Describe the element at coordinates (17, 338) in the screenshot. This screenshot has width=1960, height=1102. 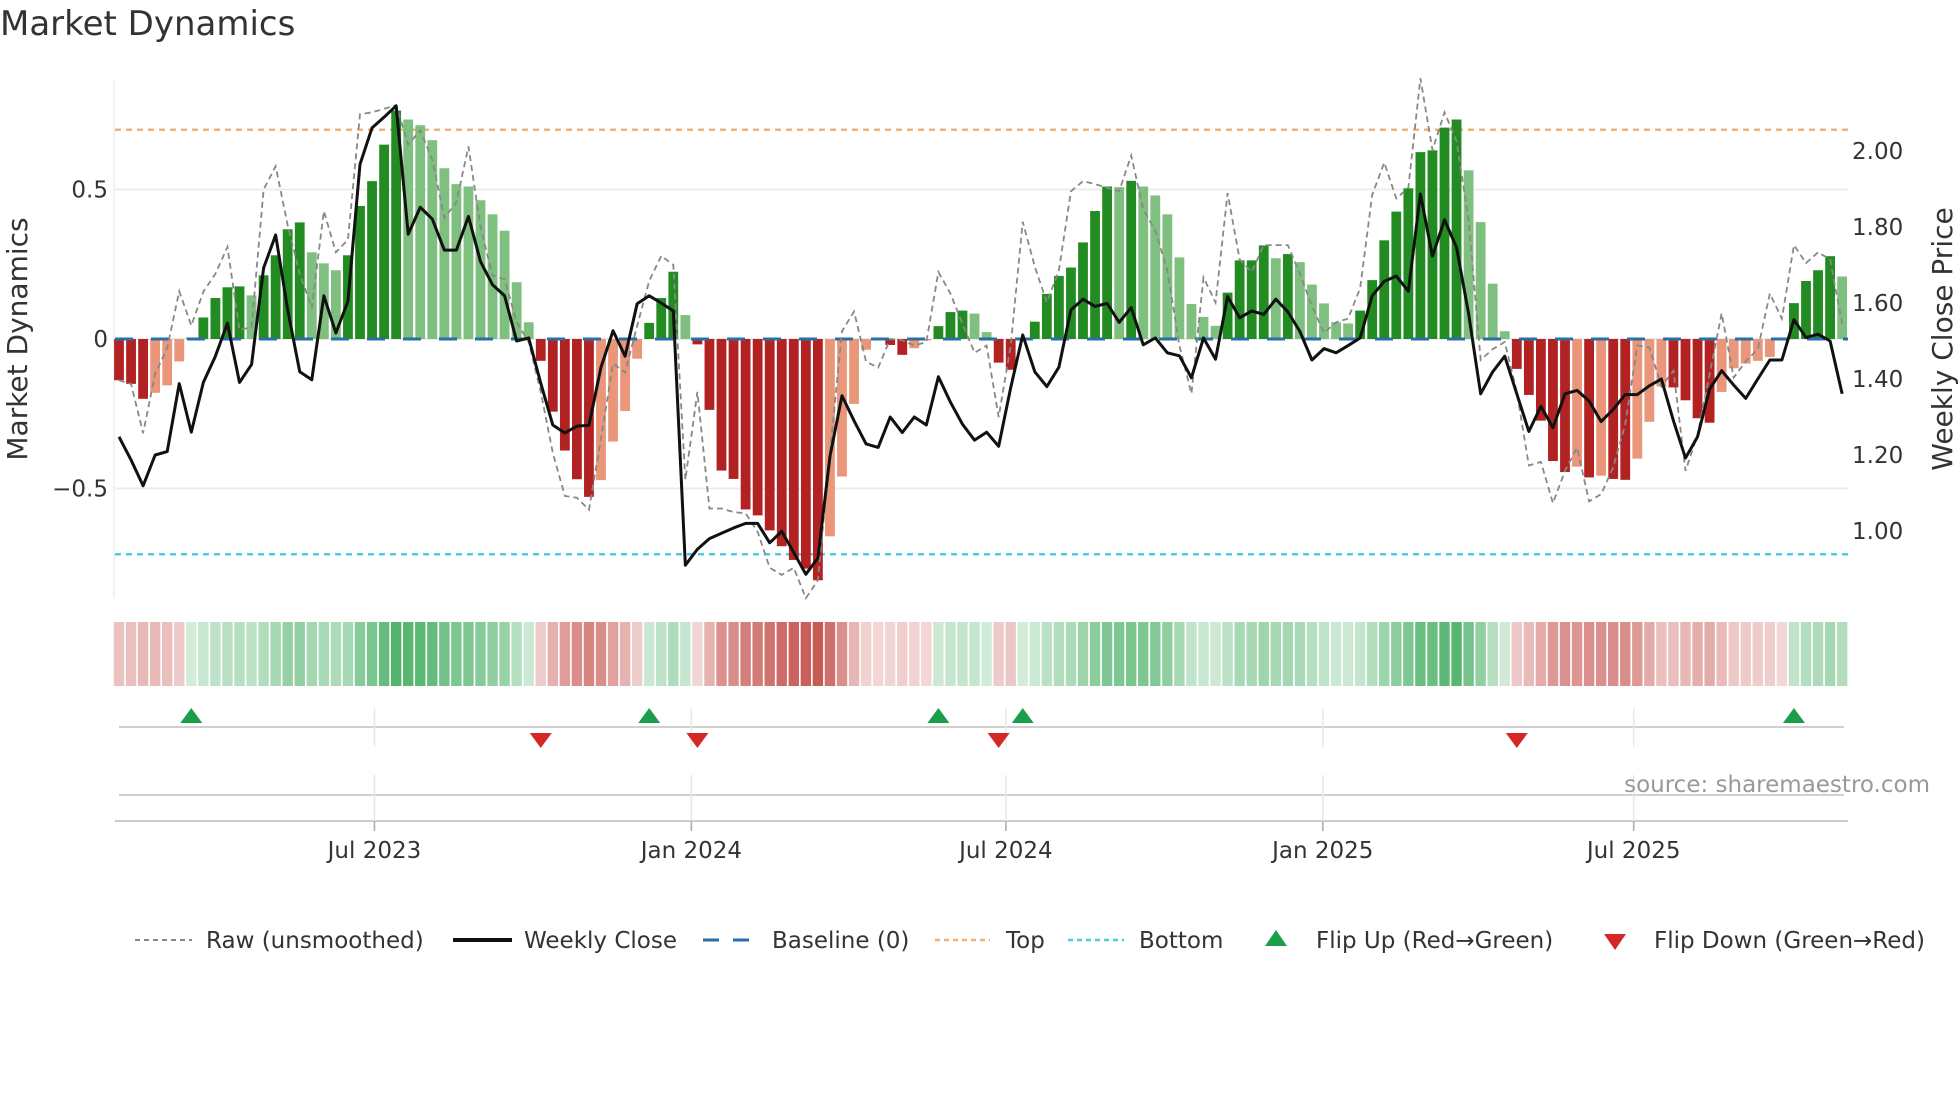
I see `y-axis-label: Market Dynamics` at that location.